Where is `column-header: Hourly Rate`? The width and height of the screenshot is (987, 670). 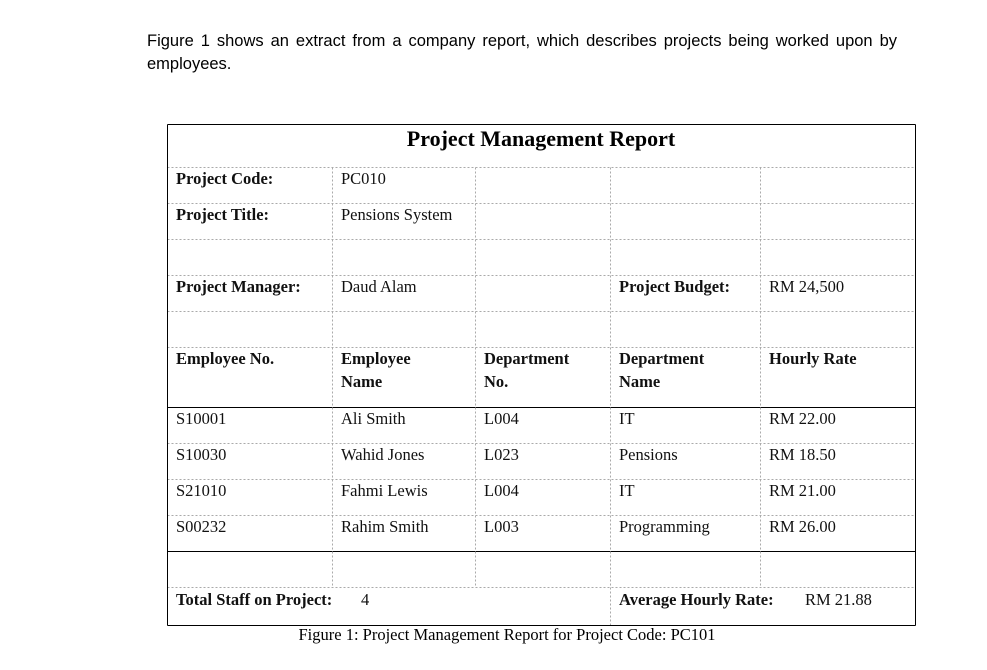 column-header: Hourly Rate is located at coordinates (813, 358).